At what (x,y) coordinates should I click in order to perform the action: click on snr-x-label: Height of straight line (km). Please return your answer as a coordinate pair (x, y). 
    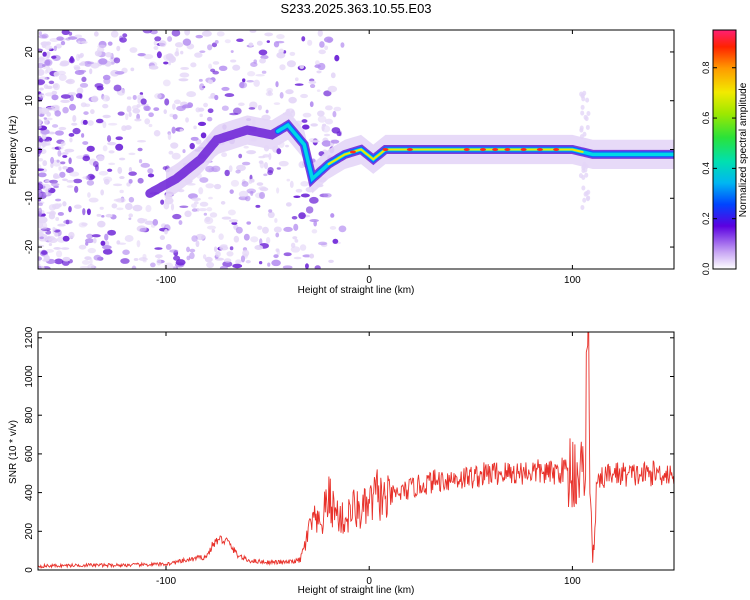
    Looking at the image, I should click on (356, 590).